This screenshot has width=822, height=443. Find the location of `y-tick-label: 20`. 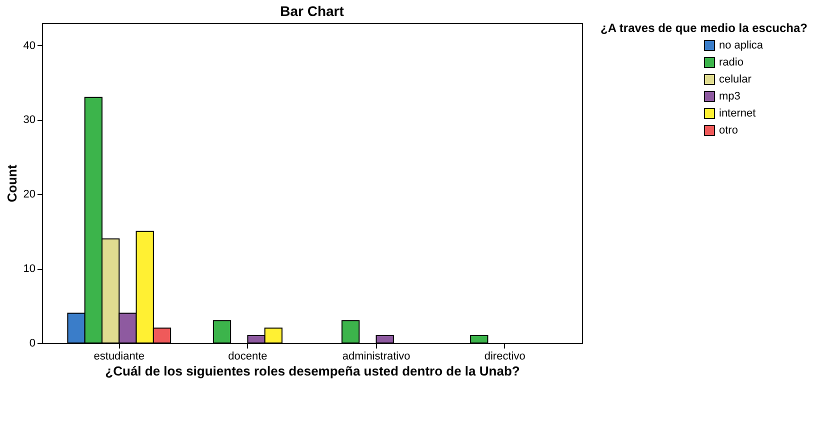

y-tick-label: 20 is located at coordinates (29, 194).